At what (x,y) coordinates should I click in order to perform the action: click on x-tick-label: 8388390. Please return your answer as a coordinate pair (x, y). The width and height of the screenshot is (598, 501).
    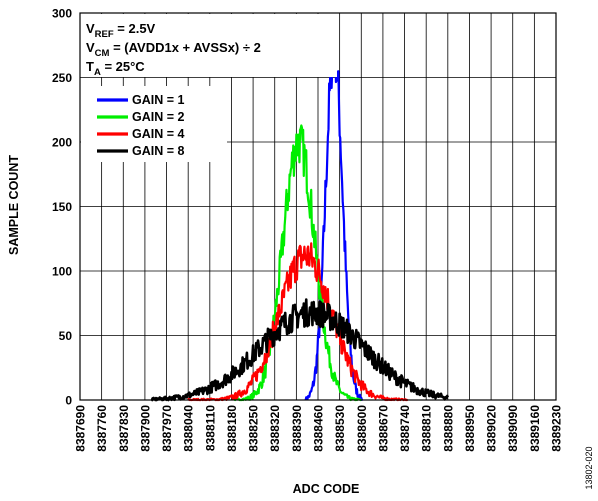
    Looking at the image, I should click on (297, 428).